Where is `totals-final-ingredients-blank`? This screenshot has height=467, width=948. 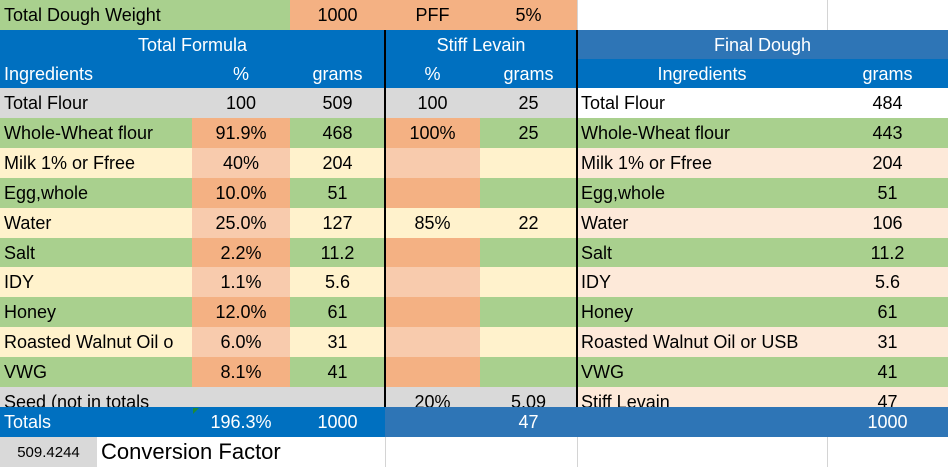
totals-final-ingredients-blank is located at coordinates (702, 422).